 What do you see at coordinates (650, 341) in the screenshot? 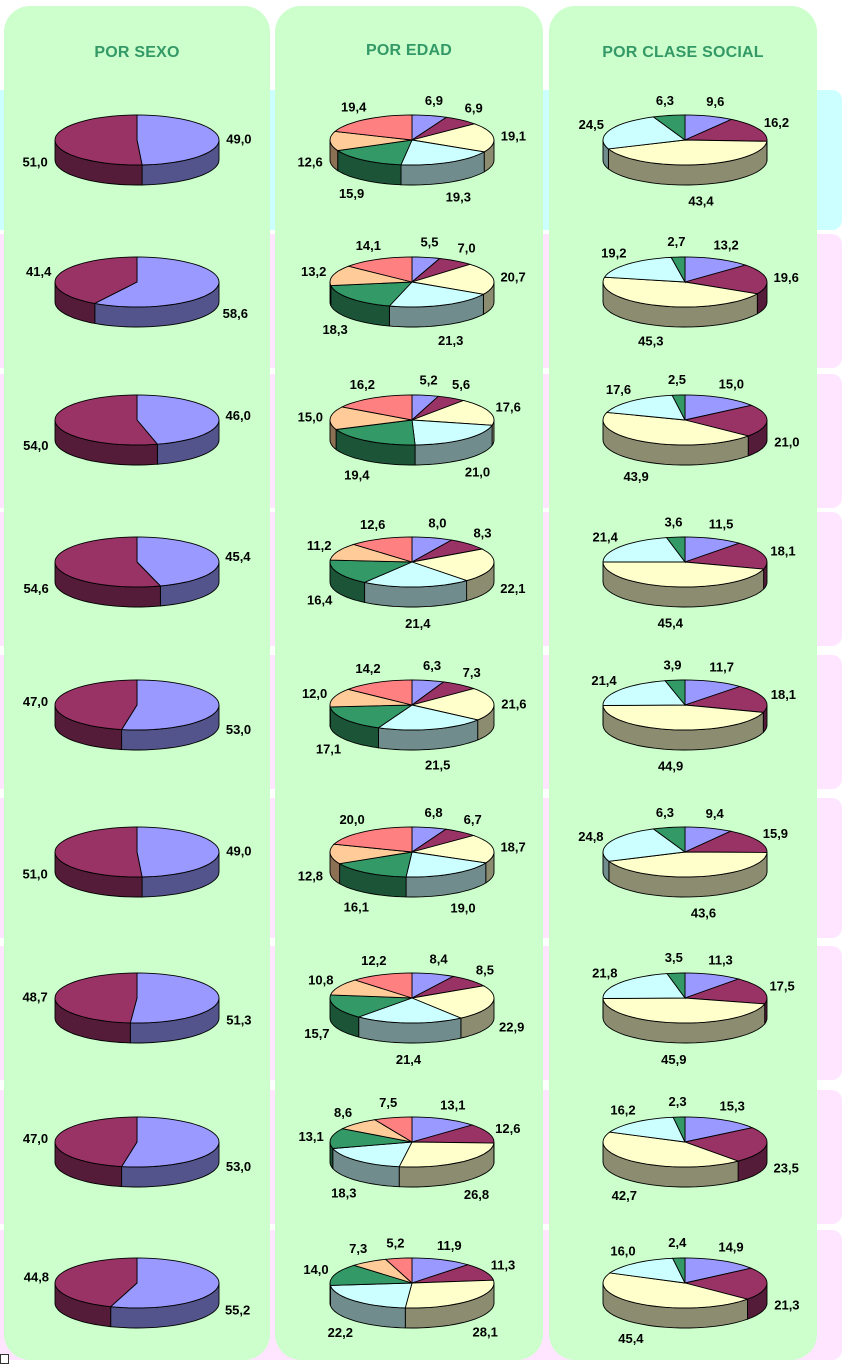
I see `pie-label-clase-2-3: 45,3` at bounding box center [650, 341].